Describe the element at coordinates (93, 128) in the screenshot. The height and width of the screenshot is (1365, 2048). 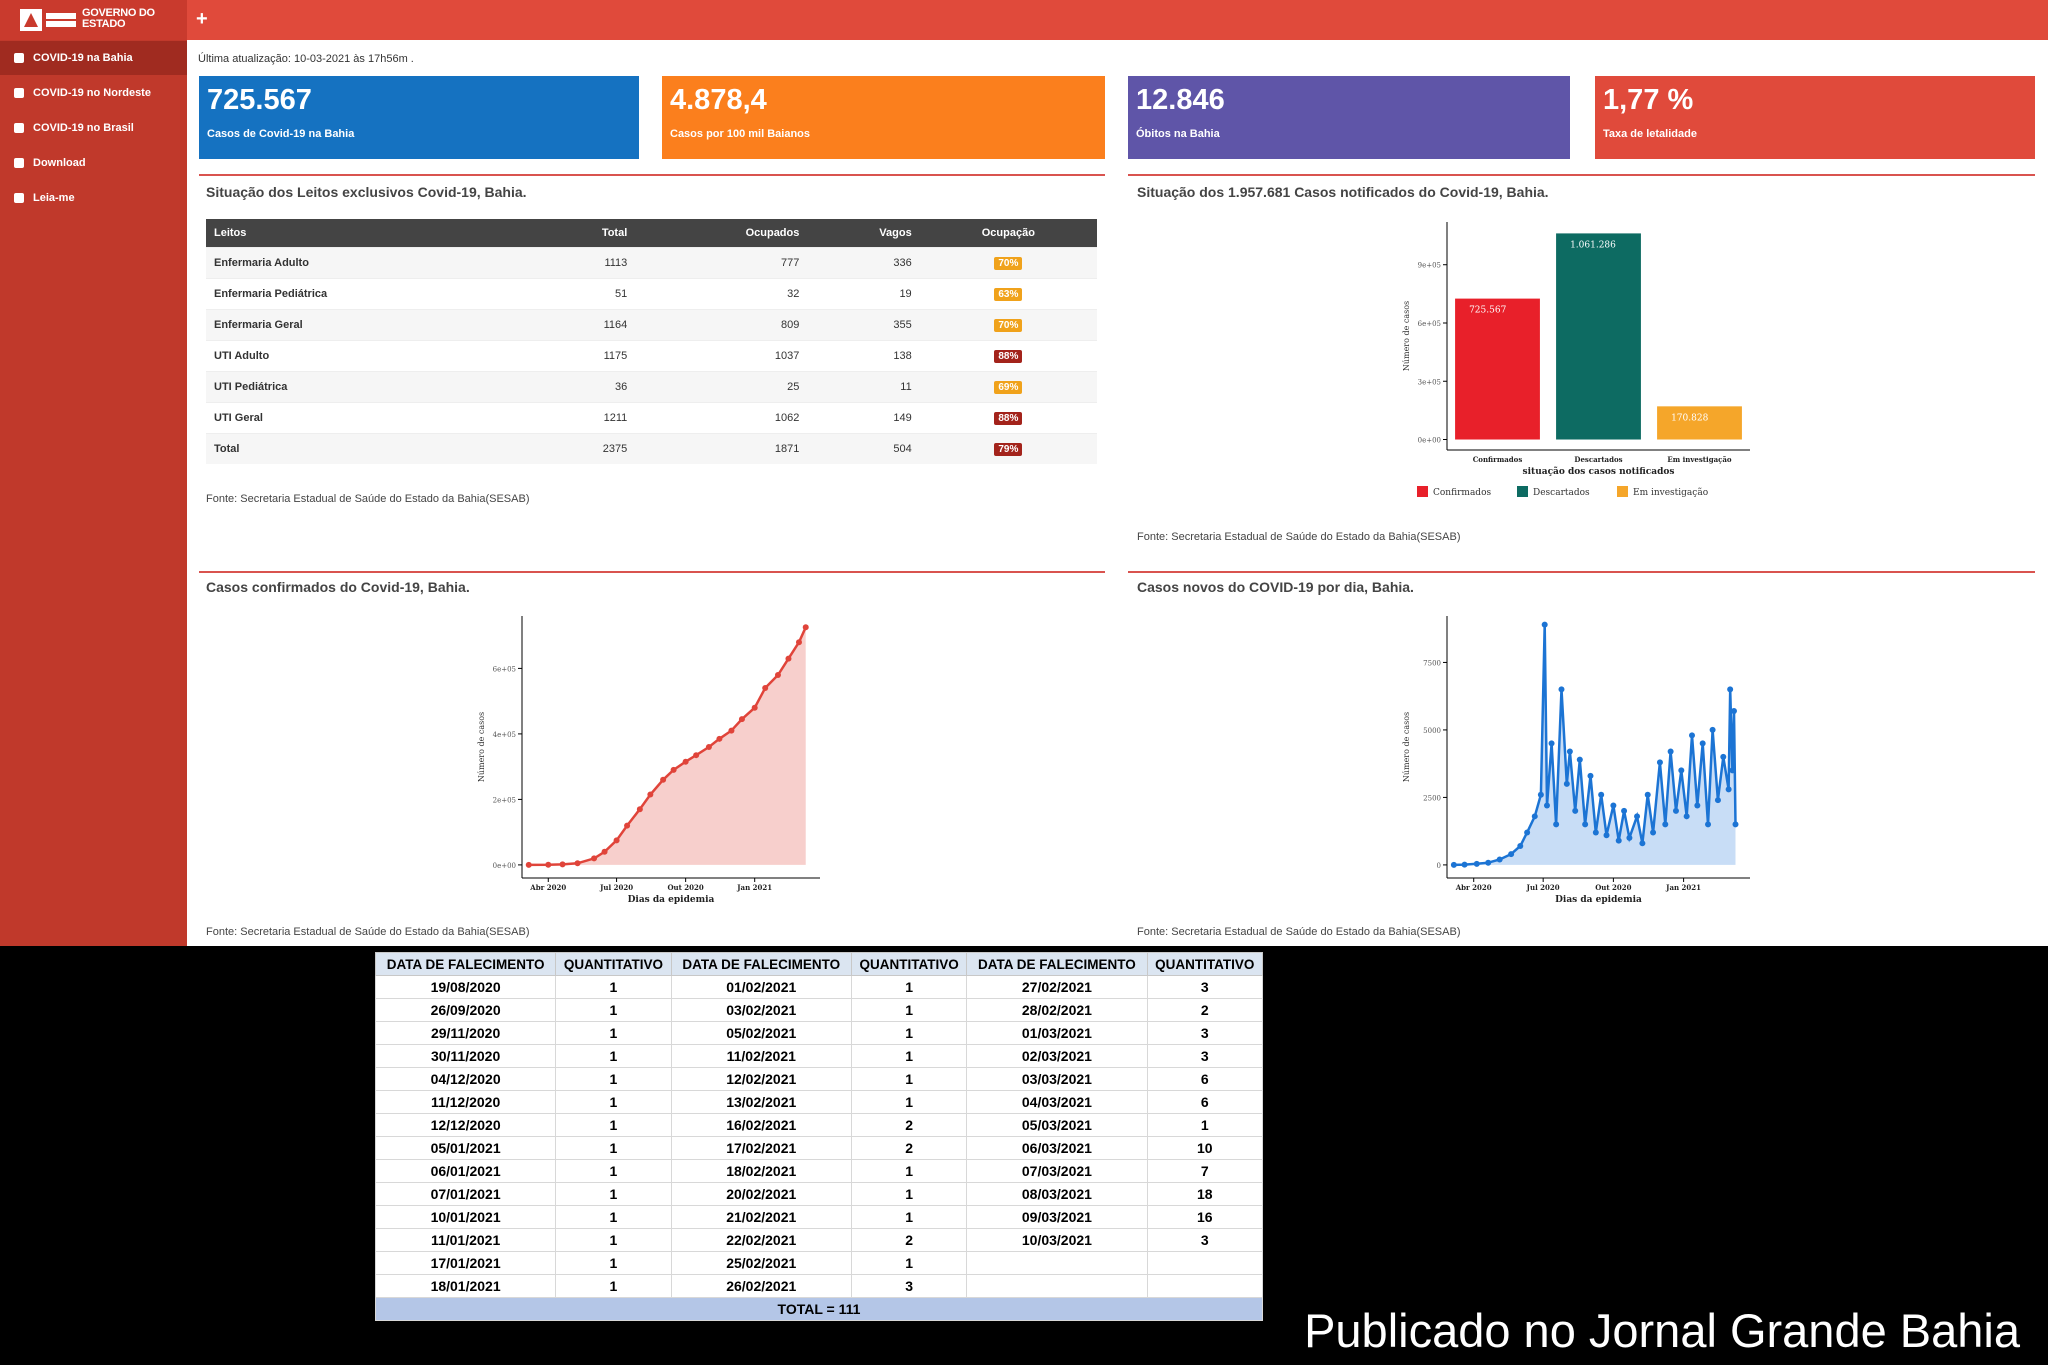
I see `menu-item: COVID-19 no Brasil` at that location.